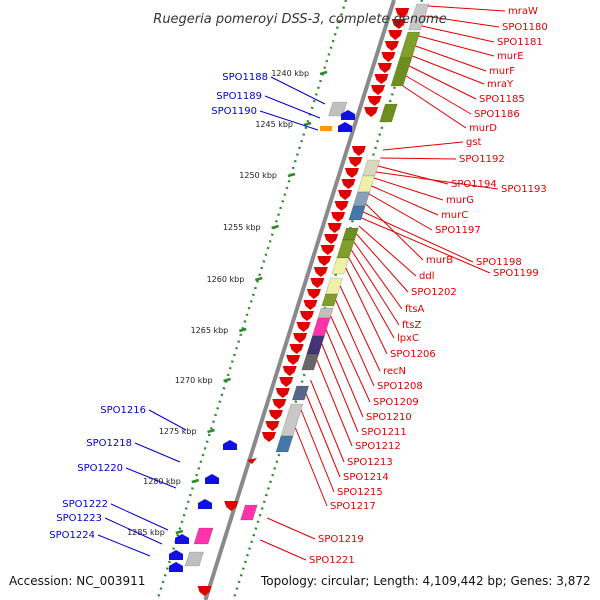 The image size is (600, 600). What do you see at coordinates (378, 446) in the screenshot?
I see `reverse-gene-label: SPO1212` at bounding box center [378, 446].